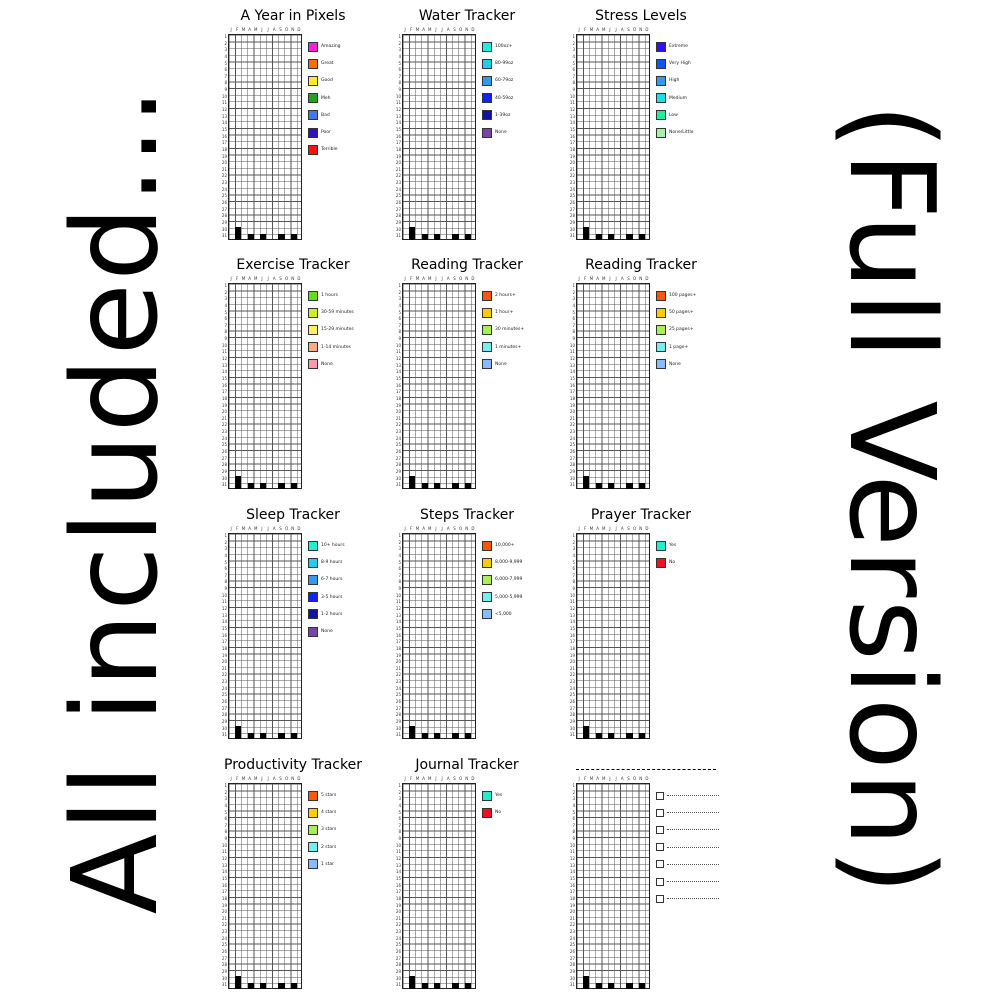  What do you see at coordinates (497, 98) in the screenshot?
I see `legend-item: 40-59oz` at bounding box center [497, 98].